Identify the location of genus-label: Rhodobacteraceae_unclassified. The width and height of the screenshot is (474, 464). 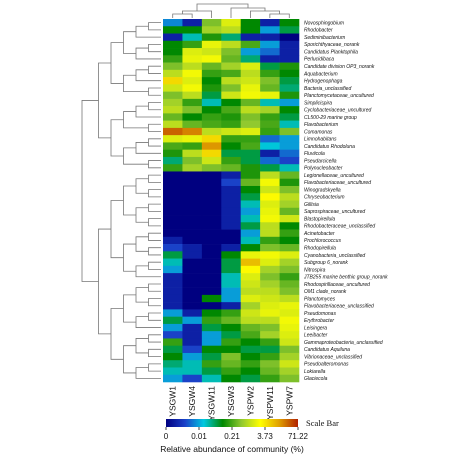
(339, 227).